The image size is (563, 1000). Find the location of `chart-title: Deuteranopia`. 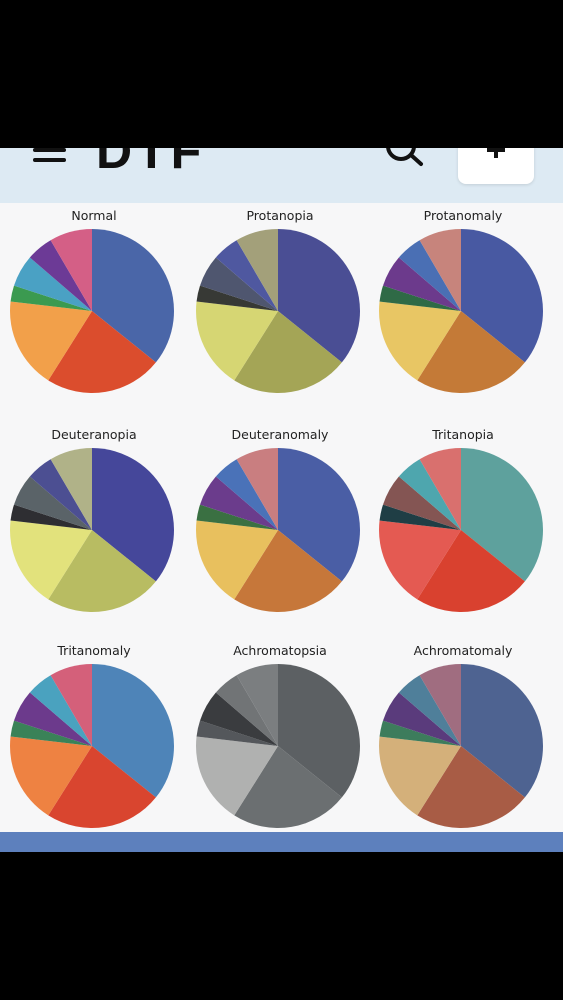

chart-title: Deuteranopia is located at coordinates (94, 434).